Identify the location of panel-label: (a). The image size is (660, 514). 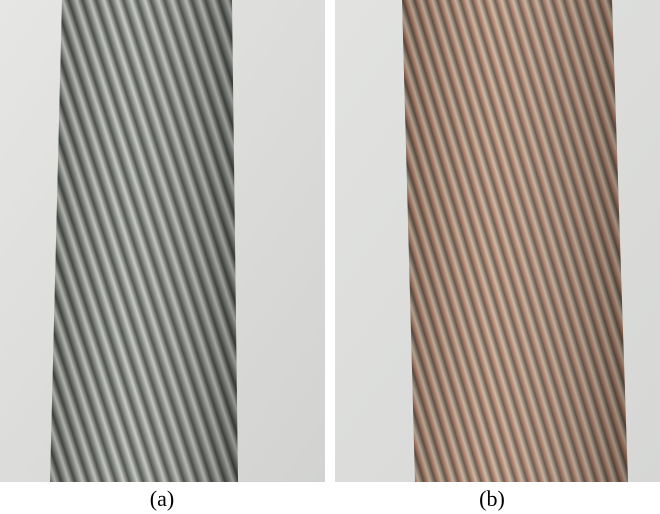
(162, 498).